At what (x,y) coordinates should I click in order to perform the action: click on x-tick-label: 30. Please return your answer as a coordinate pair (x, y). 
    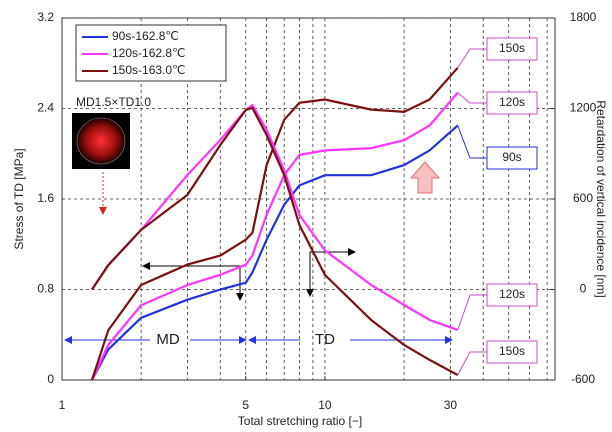
    Looking at the image, I should click on (451, 405).